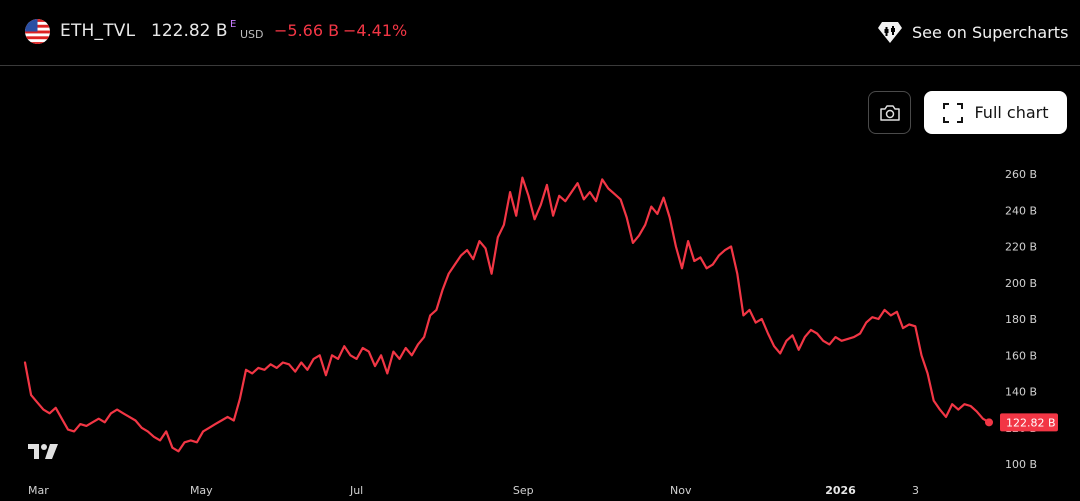 The width and height of the screenshot is (1080, 501). I want to click on expand-icon, so click(953, 112).